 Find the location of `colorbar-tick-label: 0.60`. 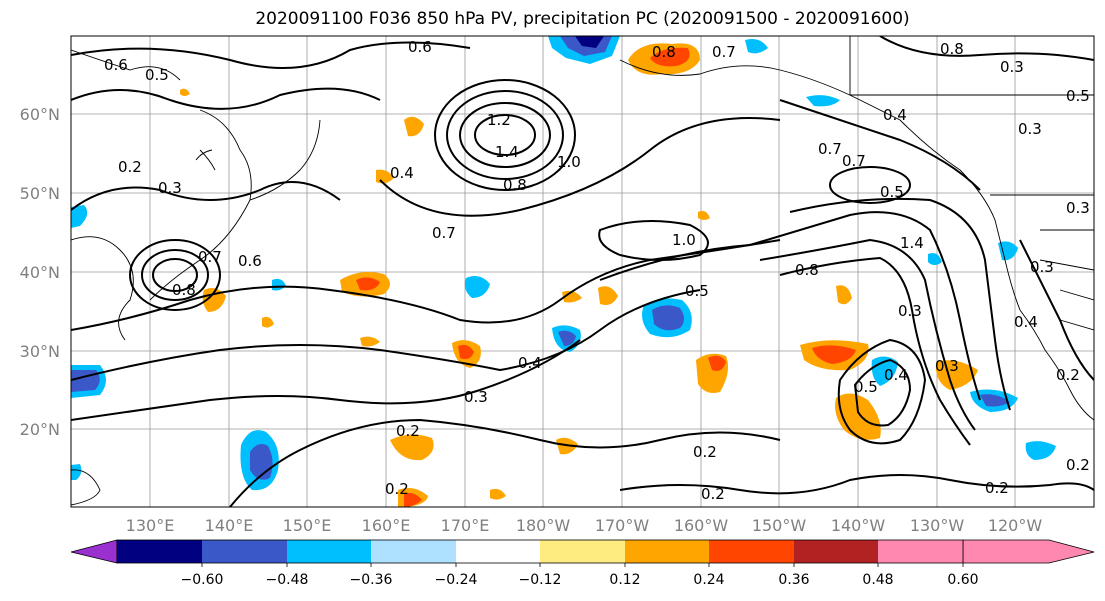

colorbar-tick-label: 0.60 is located at coordinates (962, 580).